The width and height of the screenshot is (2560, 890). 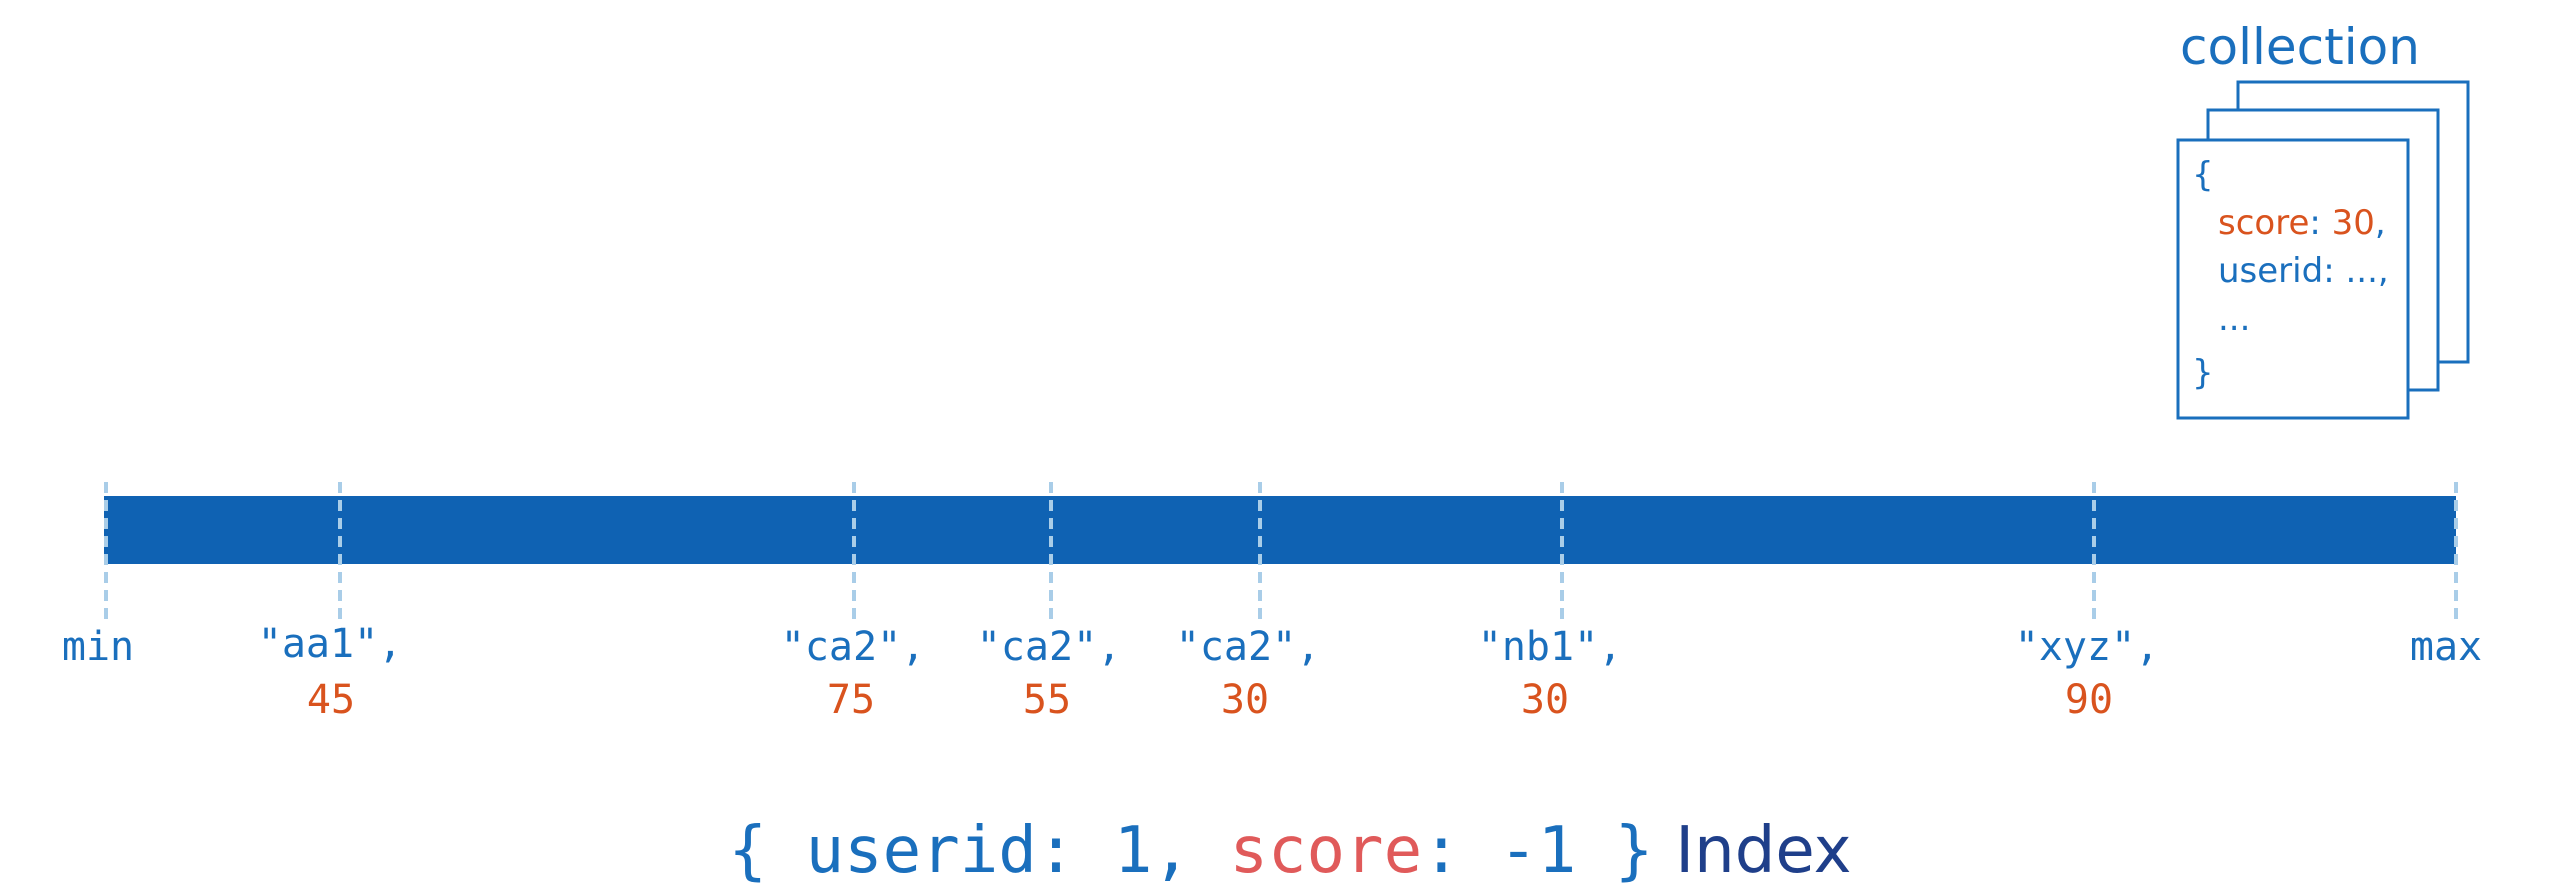 I want to click on document-score-sep: :, so click(x=2320, y=223).